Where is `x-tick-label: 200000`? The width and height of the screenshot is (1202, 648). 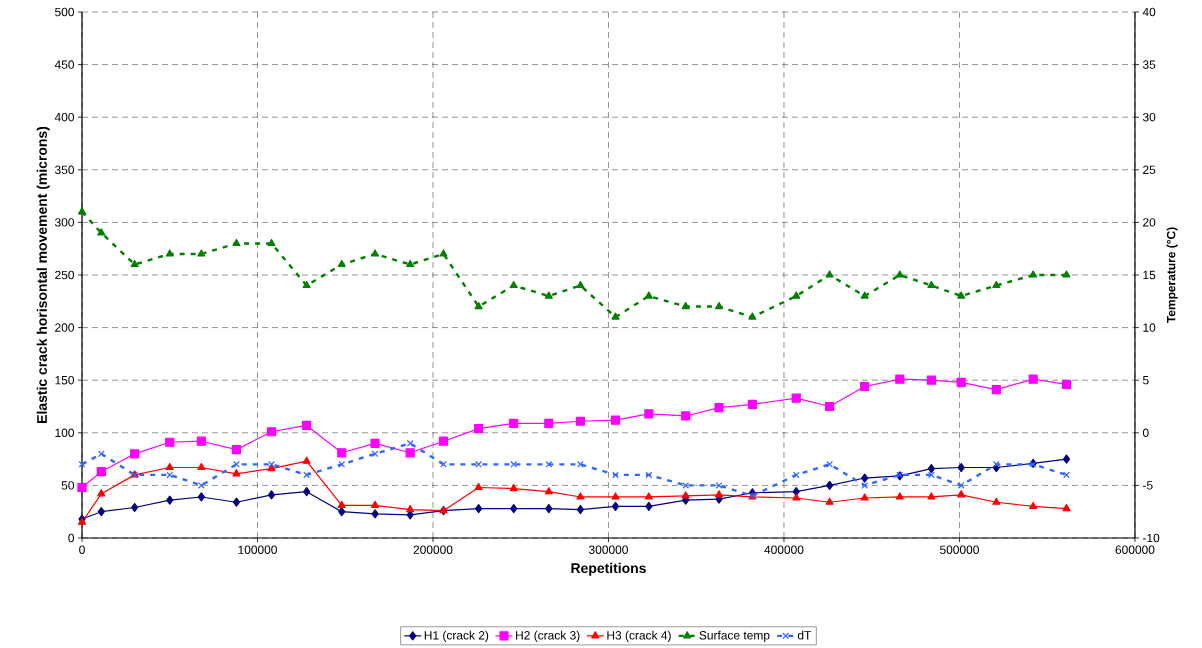 x-tick-label: 200000 is located at coordinates (433, 549).